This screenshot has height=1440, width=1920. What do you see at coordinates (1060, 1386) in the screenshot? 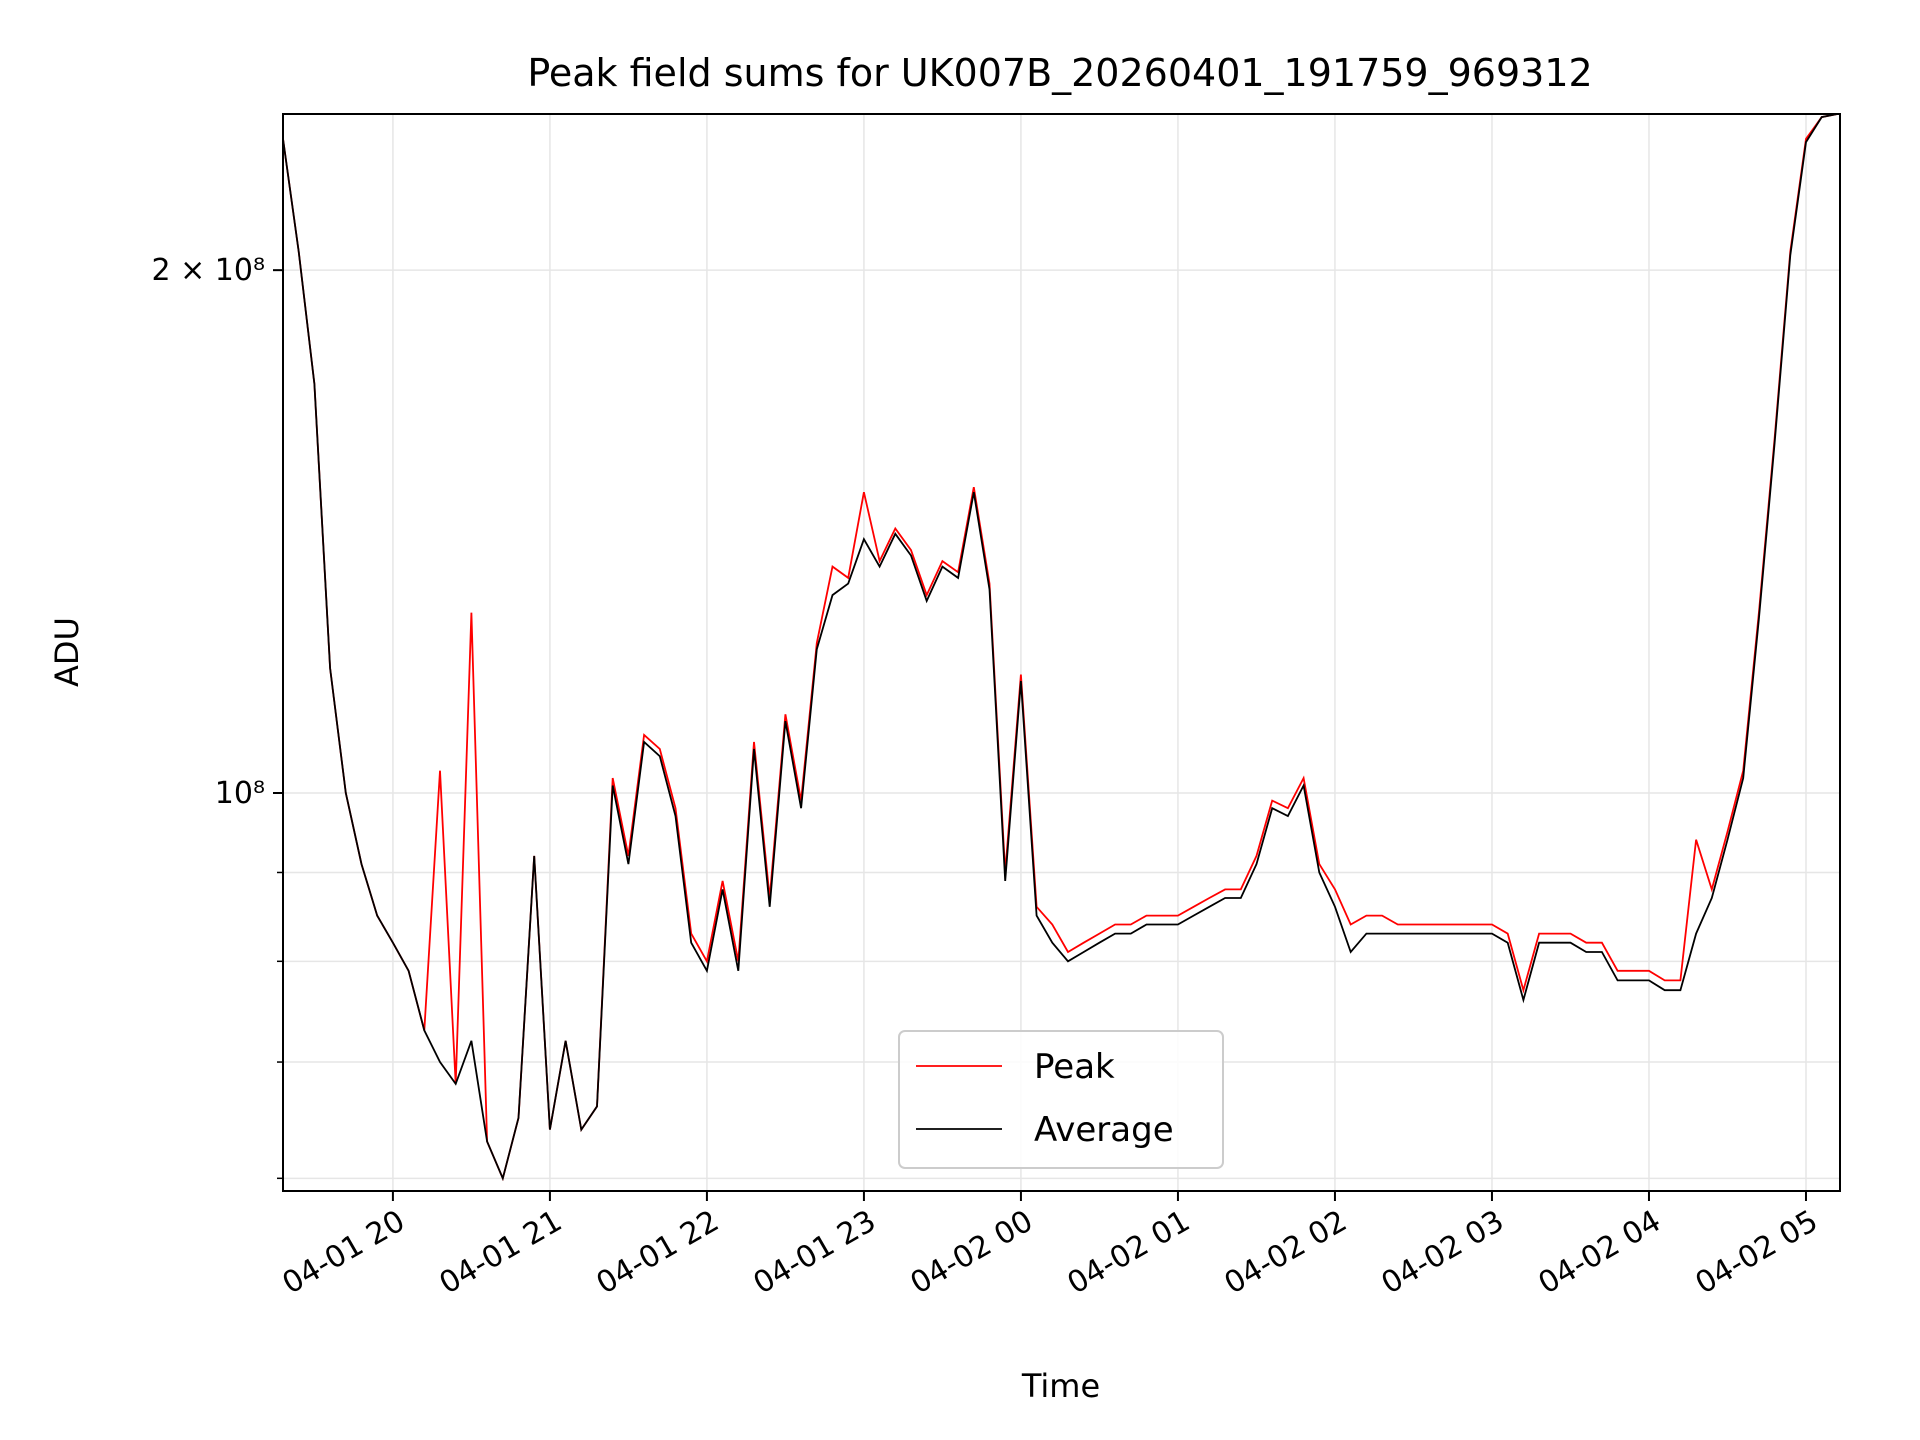
I see `x-axis-label: Time` at bounding box center [1060, 1386].